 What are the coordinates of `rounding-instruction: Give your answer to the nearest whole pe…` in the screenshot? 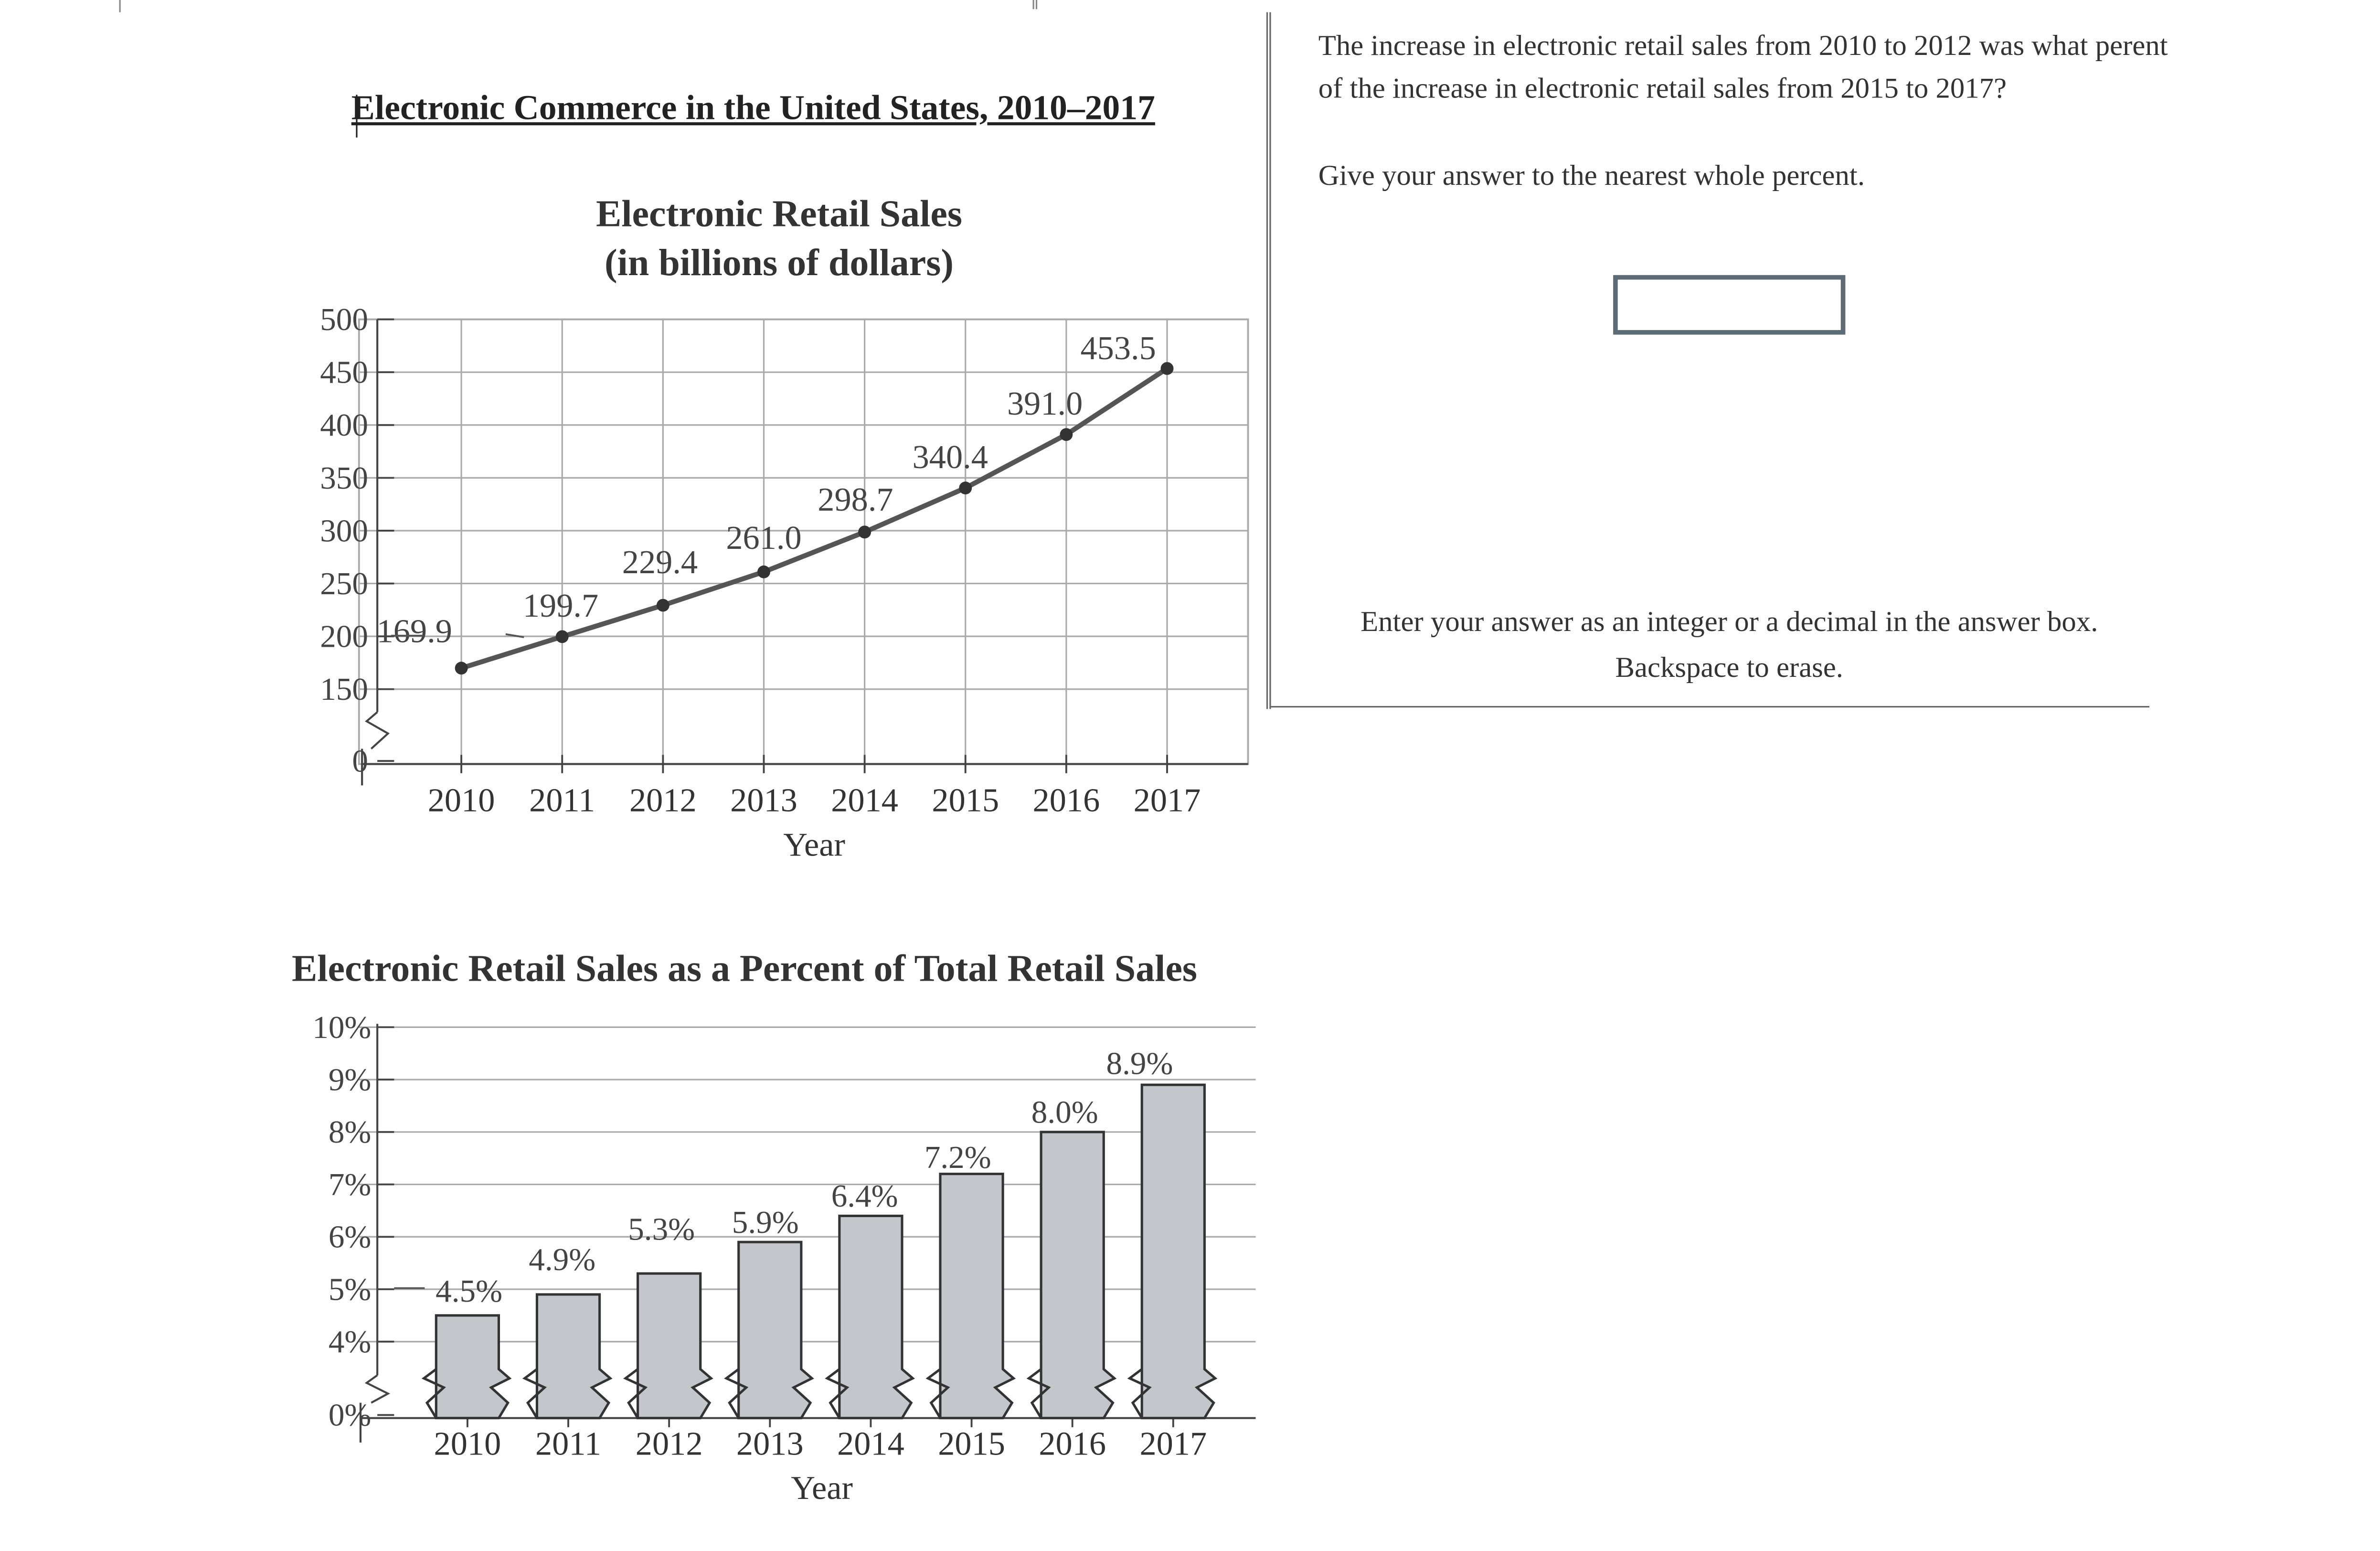 It's located at (1591, 177).